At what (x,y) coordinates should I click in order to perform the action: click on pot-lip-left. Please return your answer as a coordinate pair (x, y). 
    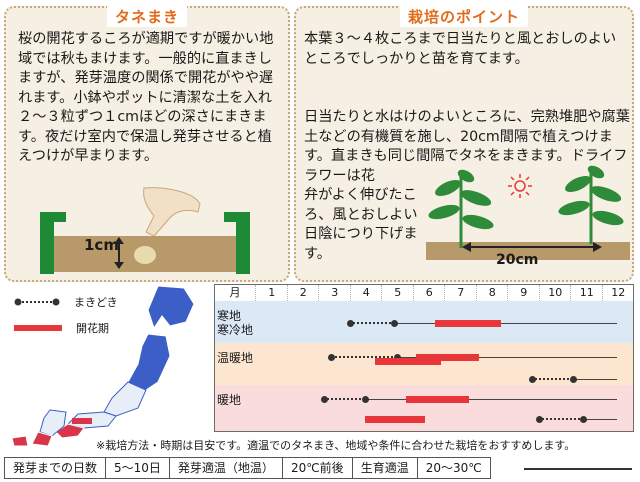
    Looking at the image, I should click on (53, 217).